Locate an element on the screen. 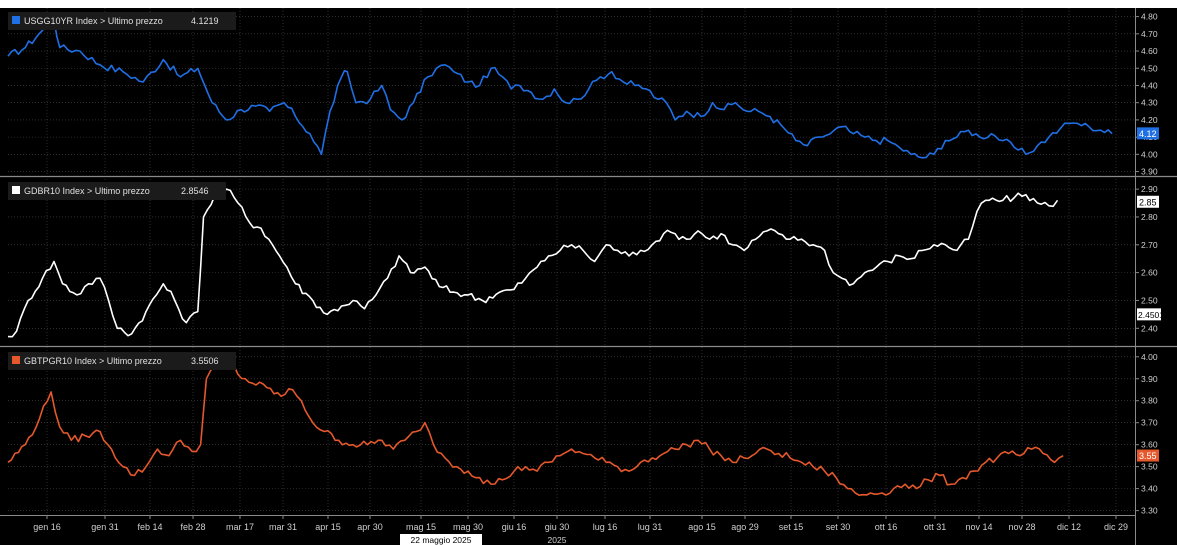 This screenshot has width=1177, height=545. x-tick-label-14: ago 15 is located at coordinates (702, 527).